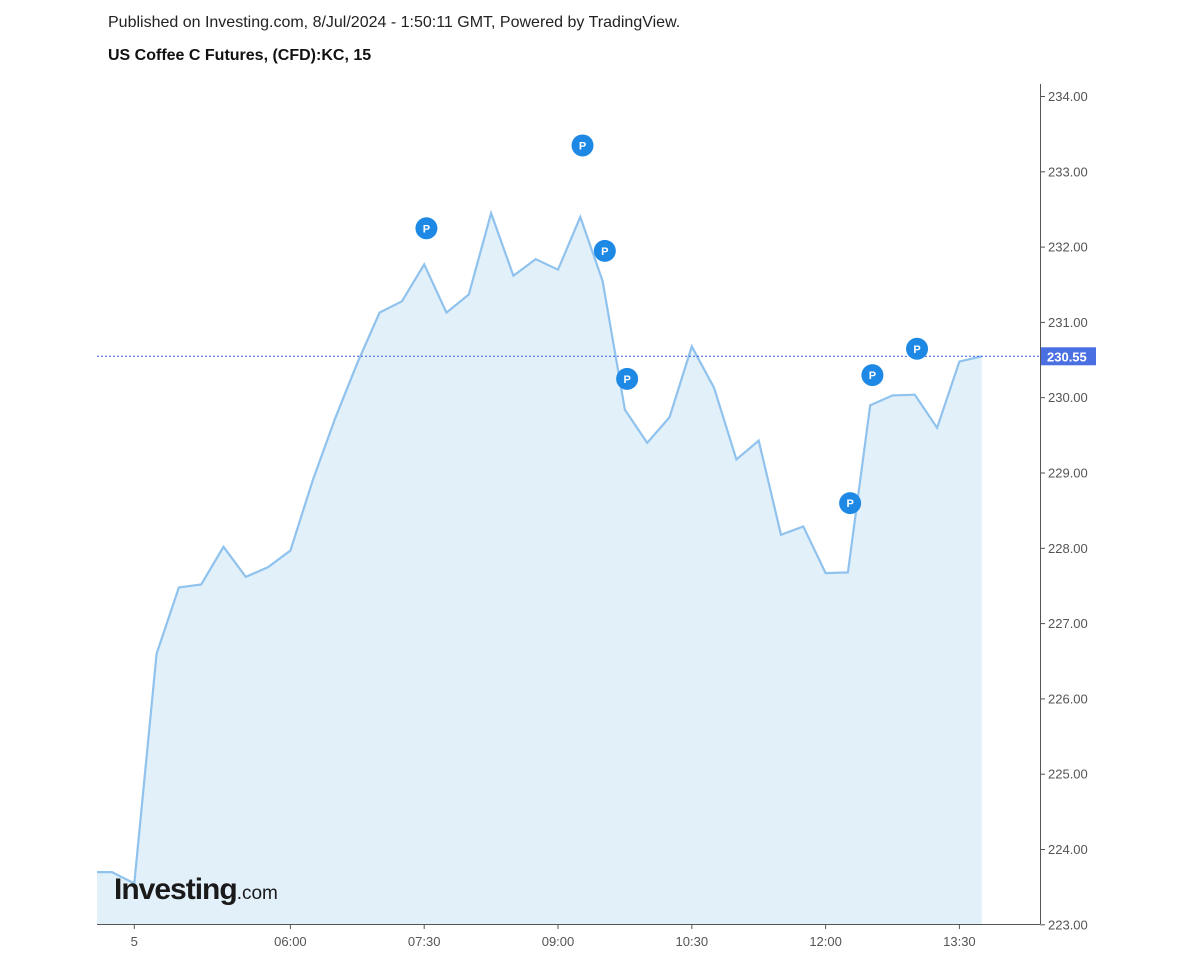 The width and height of the screenshot is (1200, 960). I want to click on y-tick-label: 234.00, so click(1068, 96).